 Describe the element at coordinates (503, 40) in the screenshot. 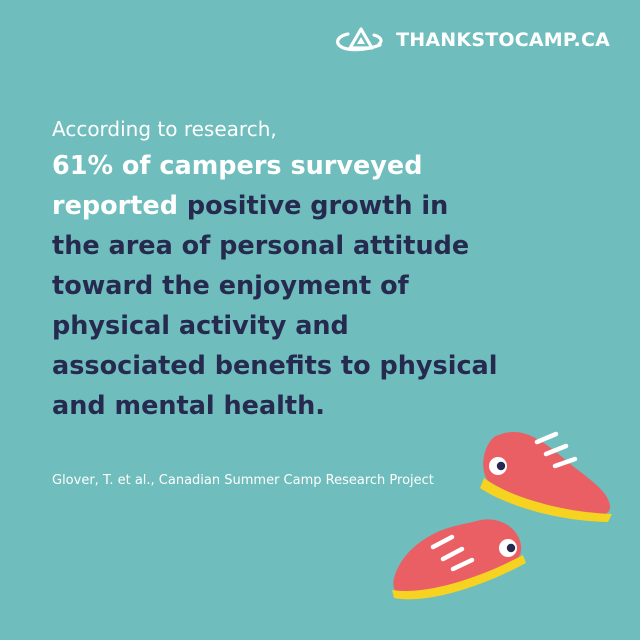

I see `brand-name: THANKSTOCAMP.CA` at that location.